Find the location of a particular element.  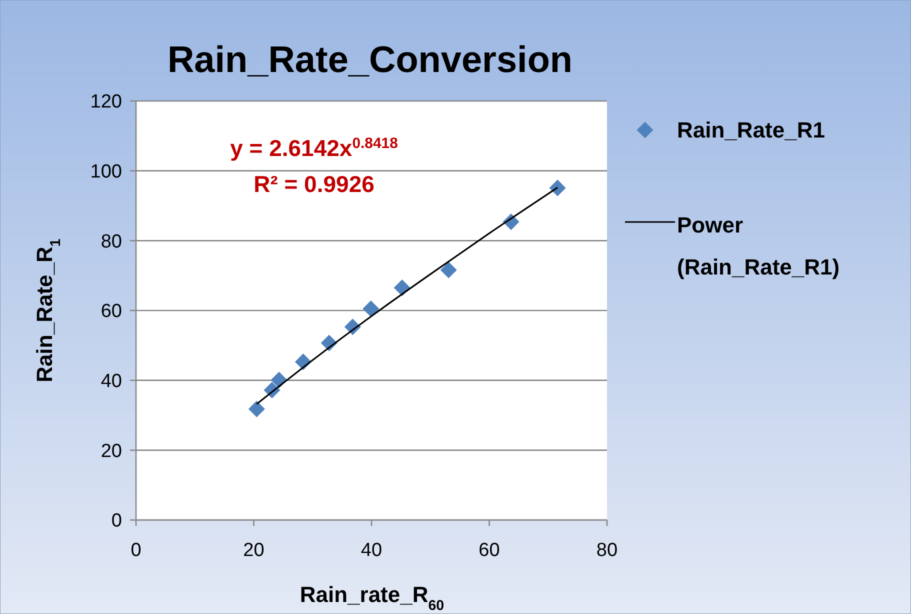

annotation: y = 2.6142x$^{0.8418}$ is located at coordinates (314, 147).